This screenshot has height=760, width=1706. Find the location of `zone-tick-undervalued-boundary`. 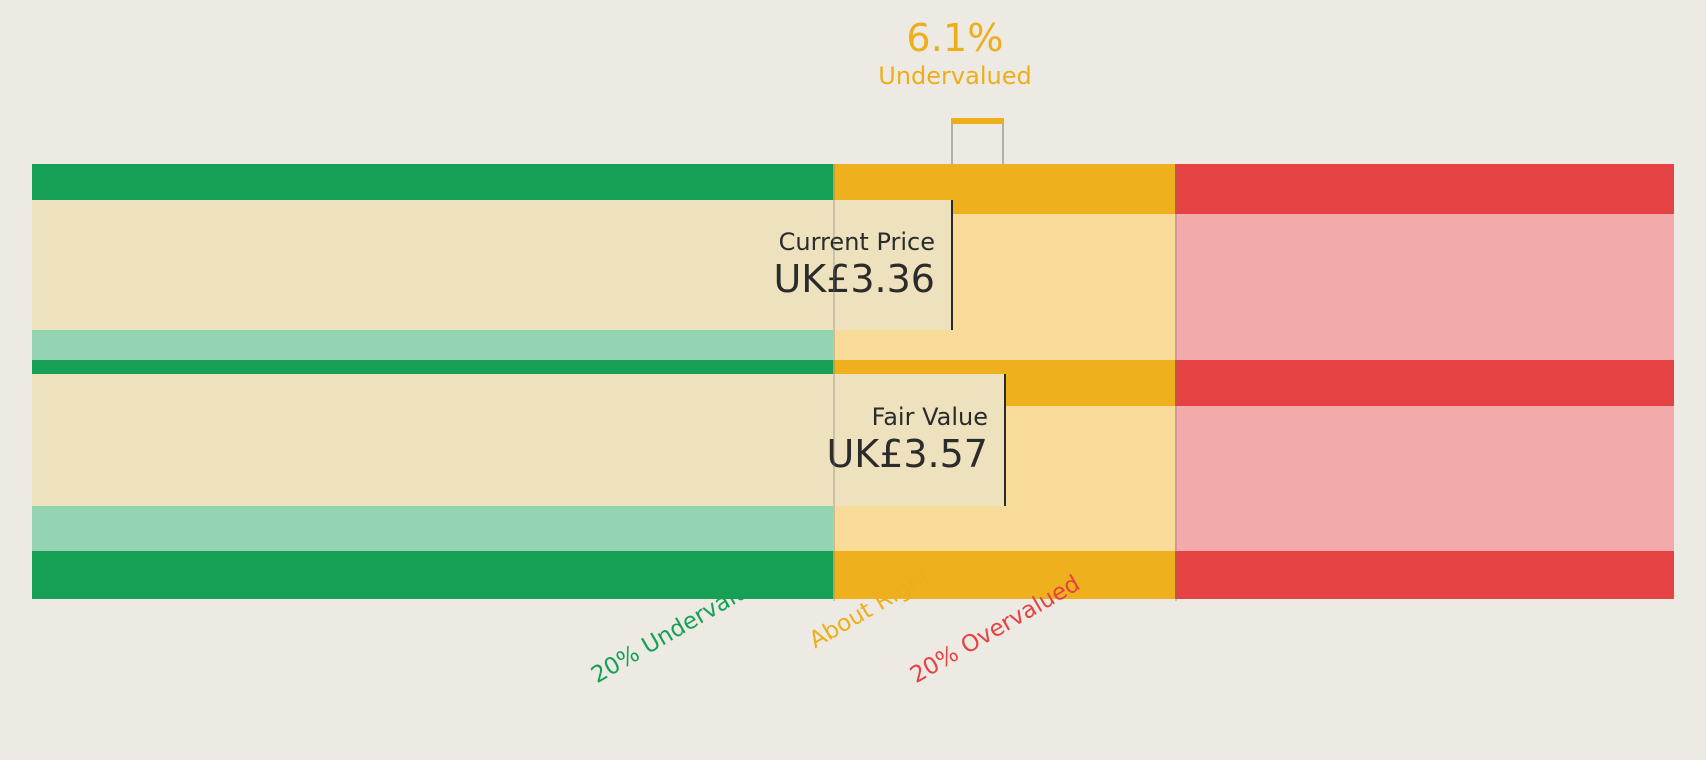

zone-tick-undervalued-boundary is located at coordinates (834, 382).